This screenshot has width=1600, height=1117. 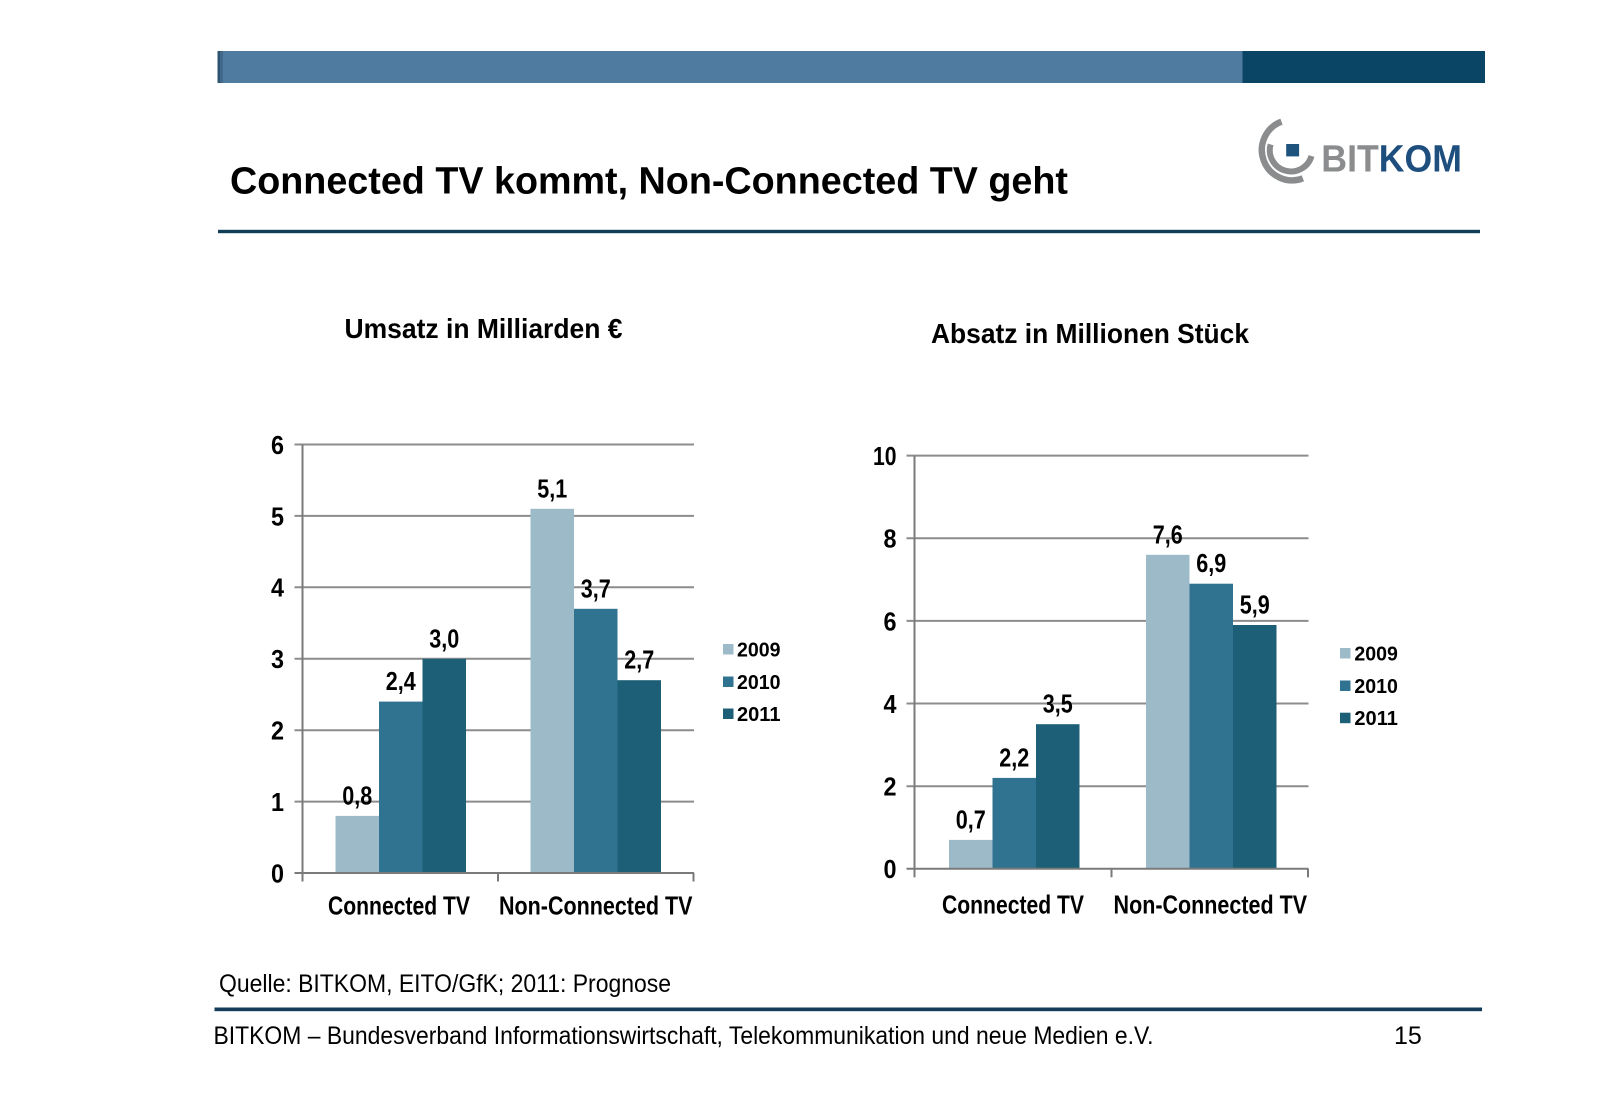 I want to click on svg-text: 0,7, so click(x=971, y=819).